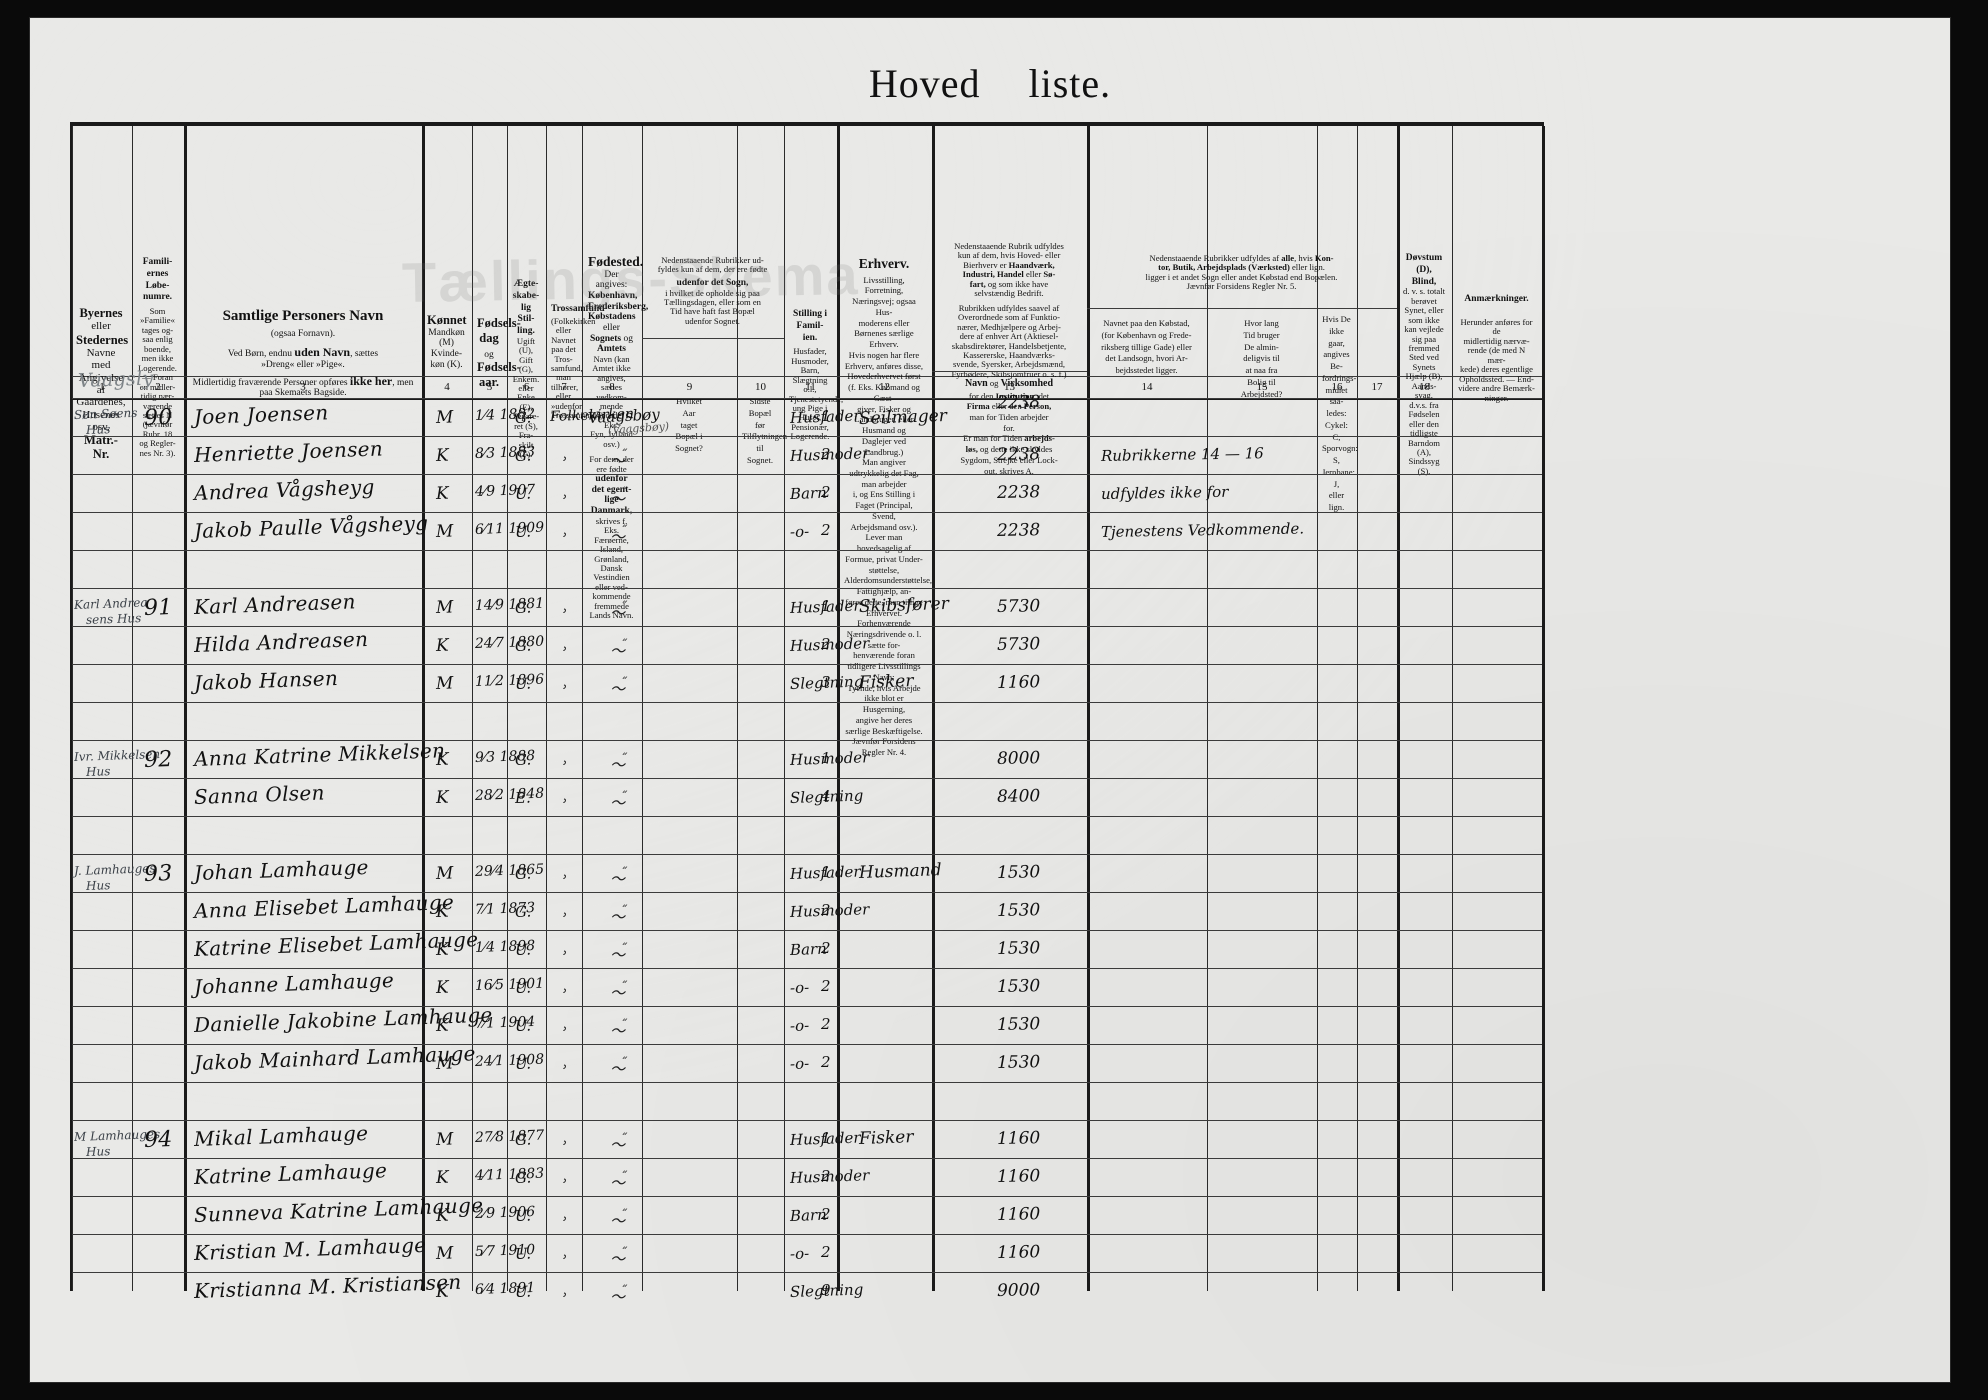  What do you see at coordinates (294, 983) in the screenshot?
I see `cell-person-name: Johanne Lamhauge` at bounding box center [294, 983].